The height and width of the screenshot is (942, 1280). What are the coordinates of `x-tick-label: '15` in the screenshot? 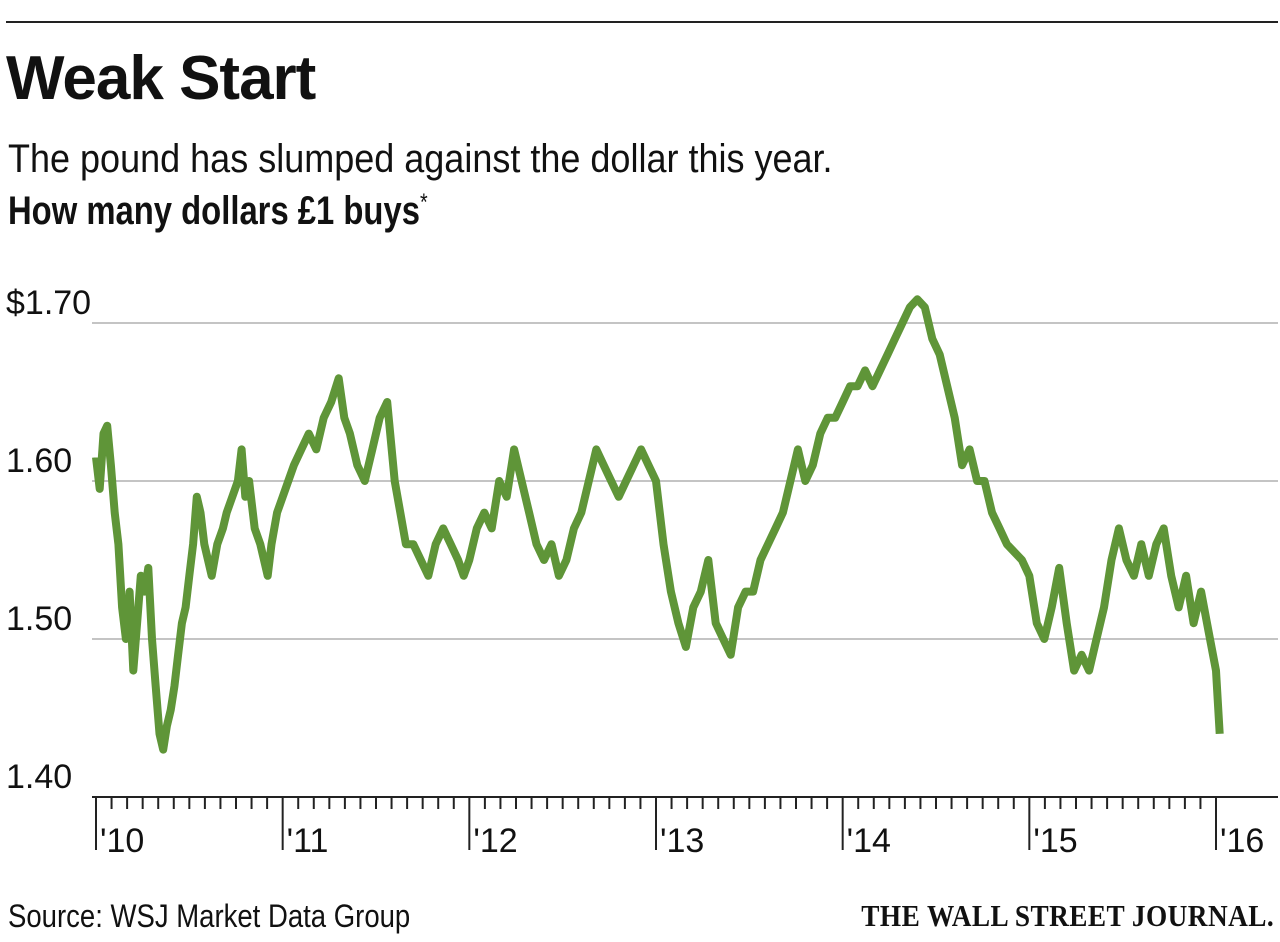 It's located at (1055, 841).